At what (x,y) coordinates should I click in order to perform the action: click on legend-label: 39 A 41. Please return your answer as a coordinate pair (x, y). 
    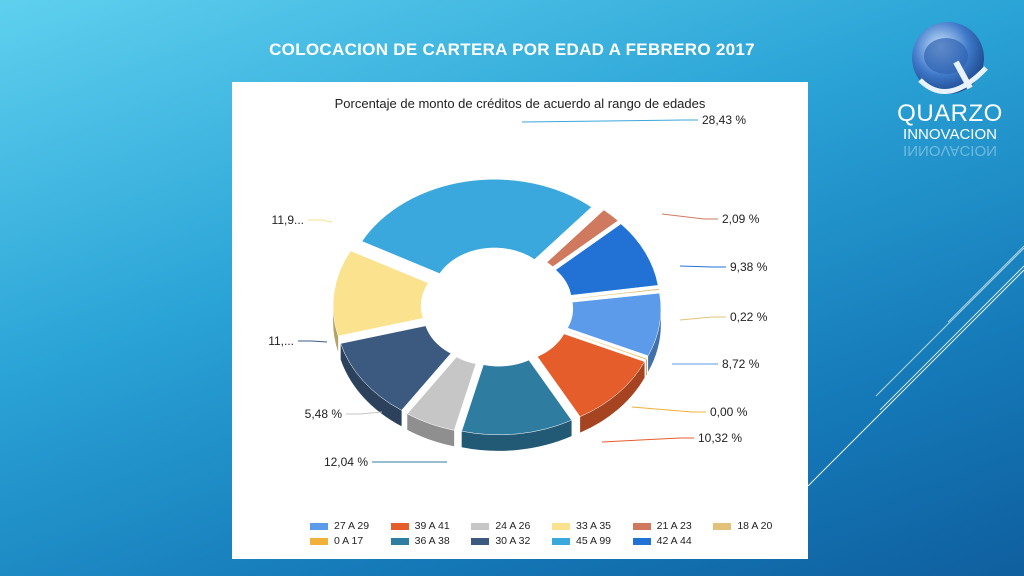
    Looking at the image, I should click on (432, 526).